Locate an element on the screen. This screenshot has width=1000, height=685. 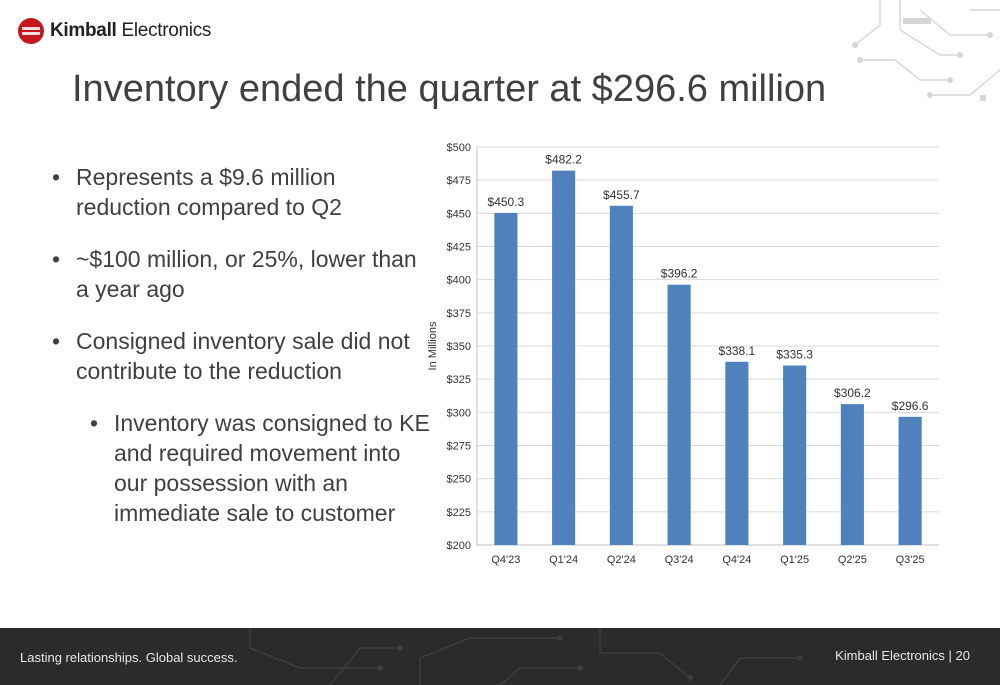
x-tick-label: Q3'24 is located at coordinates (679, 560).